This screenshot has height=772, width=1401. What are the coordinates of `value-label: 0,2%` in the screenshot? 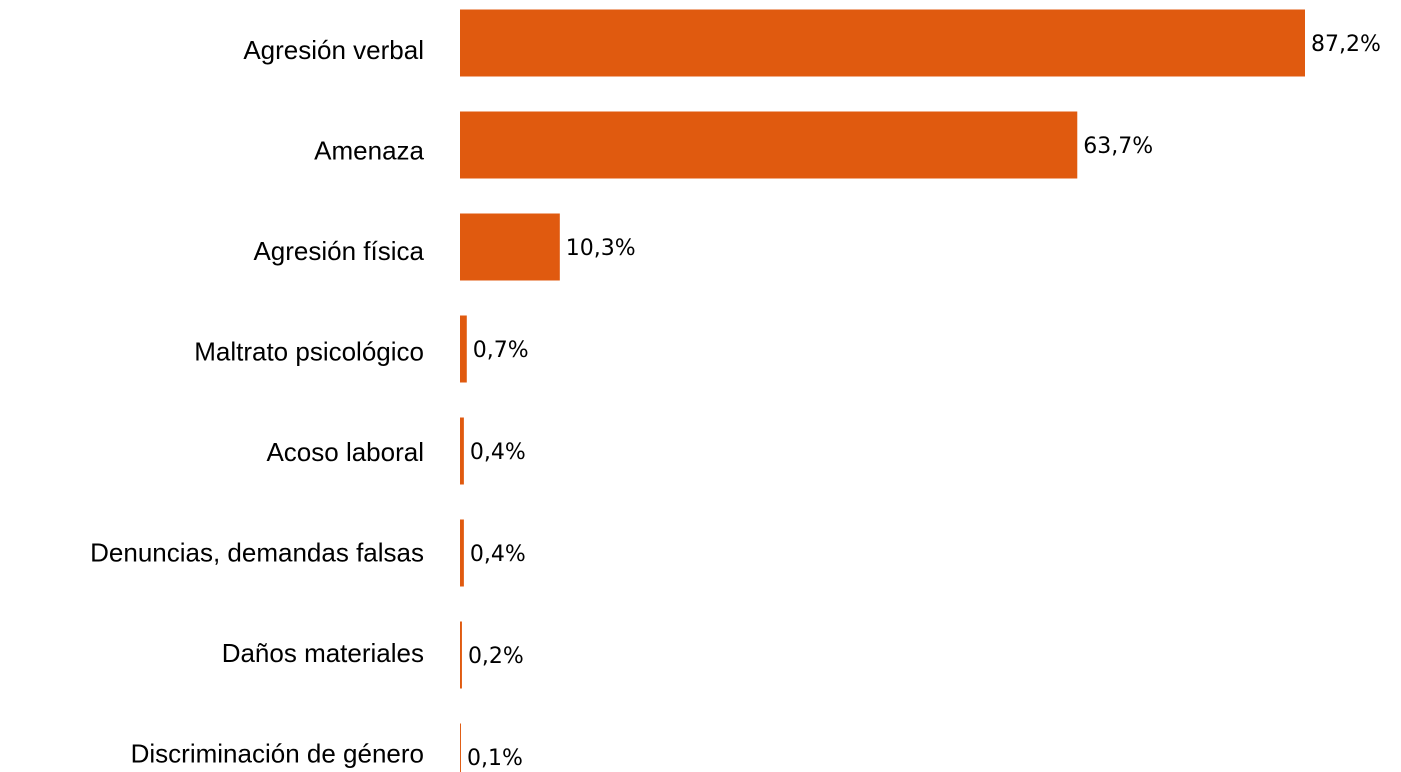 It's located at (496, 656).